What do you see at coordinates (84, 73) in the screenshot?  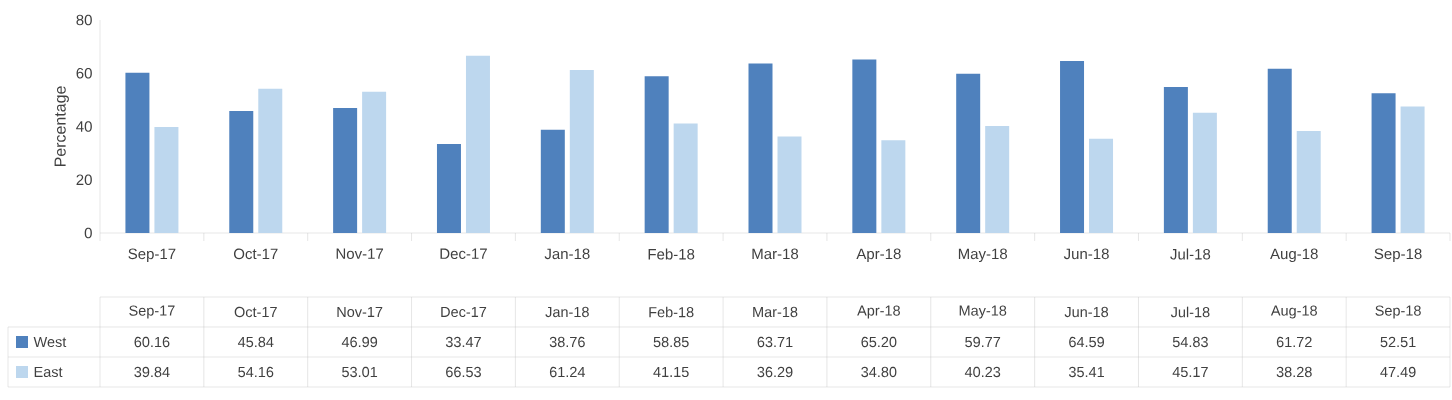 I see `y-tick-label: 60` at bounding box center [84, 73].